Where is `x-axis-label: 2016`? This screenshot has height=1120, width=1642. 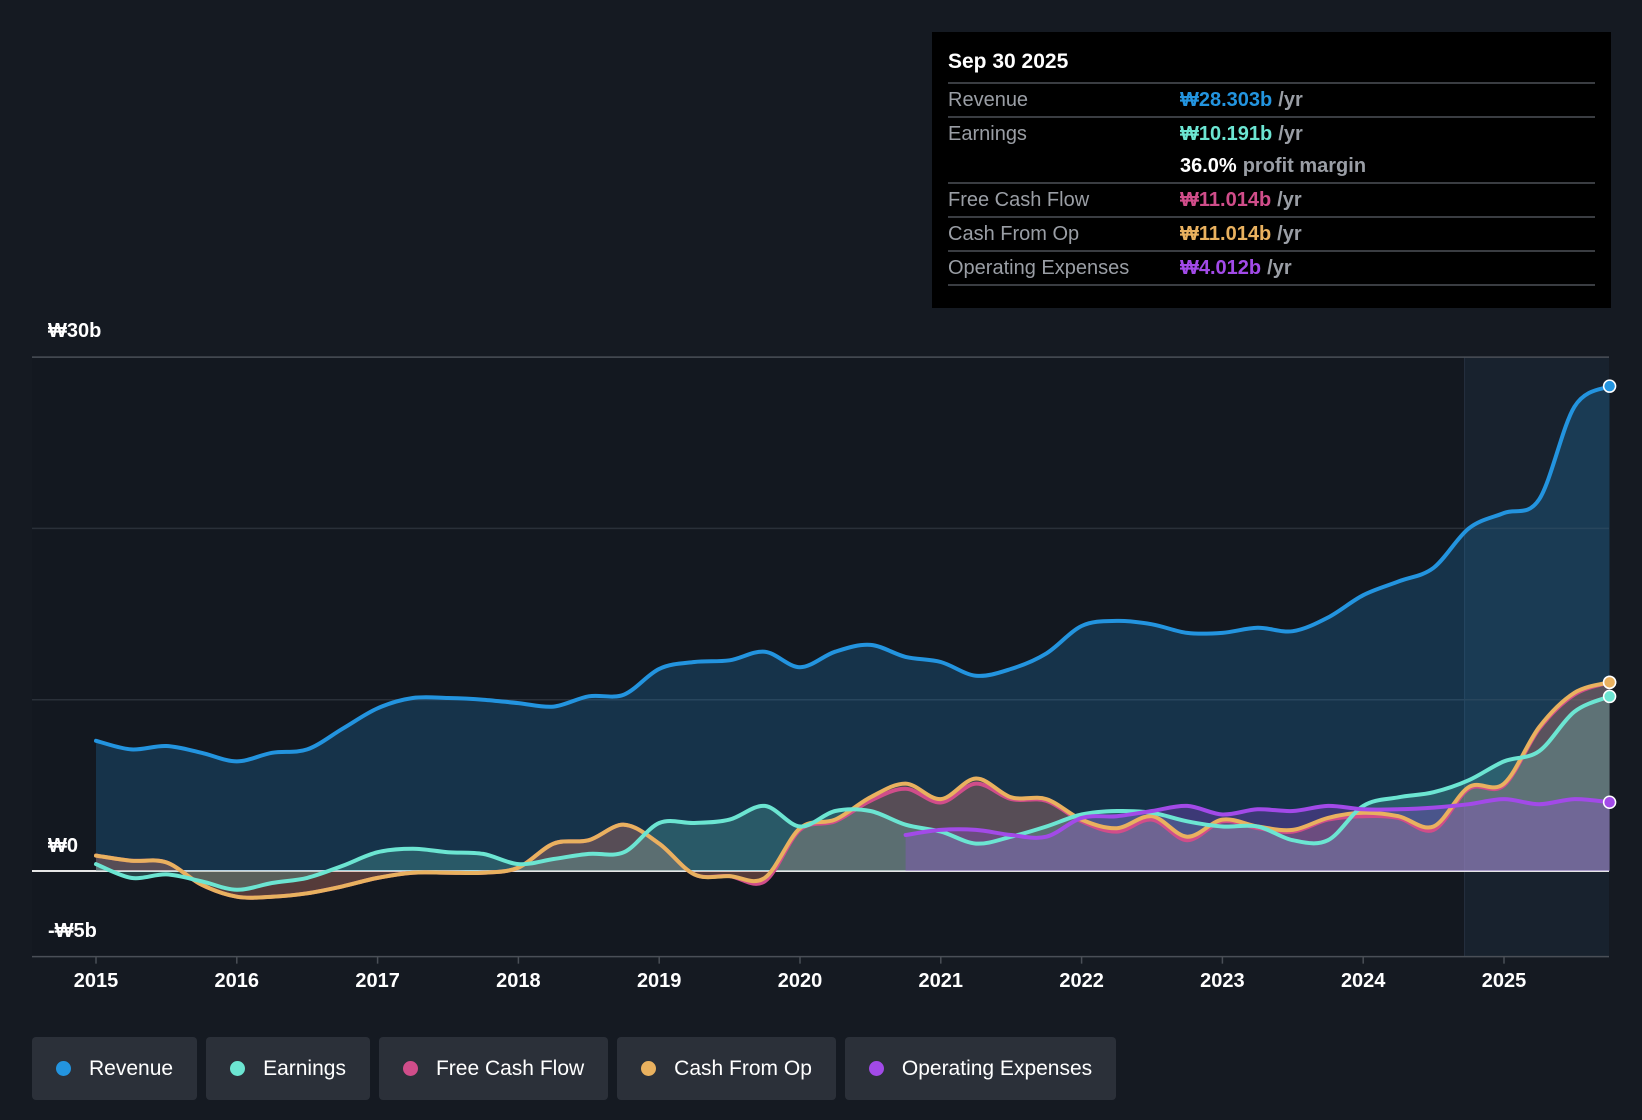 x-axis-label: 2016 is located at coordinates (237, 981).